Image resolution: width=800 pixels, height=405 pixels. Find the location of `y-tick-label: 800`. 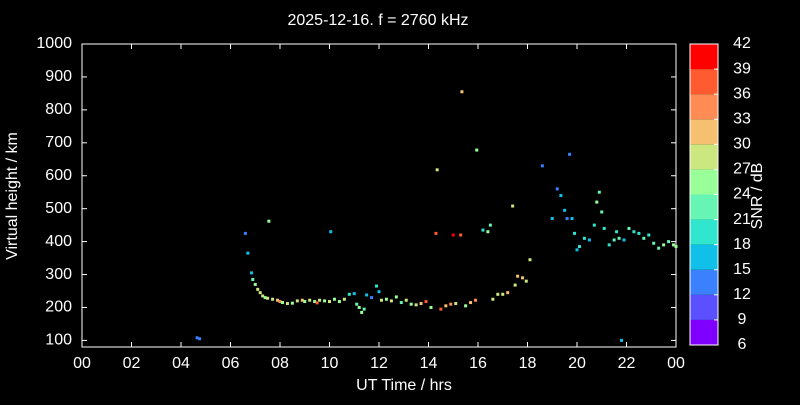

y-tick-label: 800 is located at coordinates (58, 109).